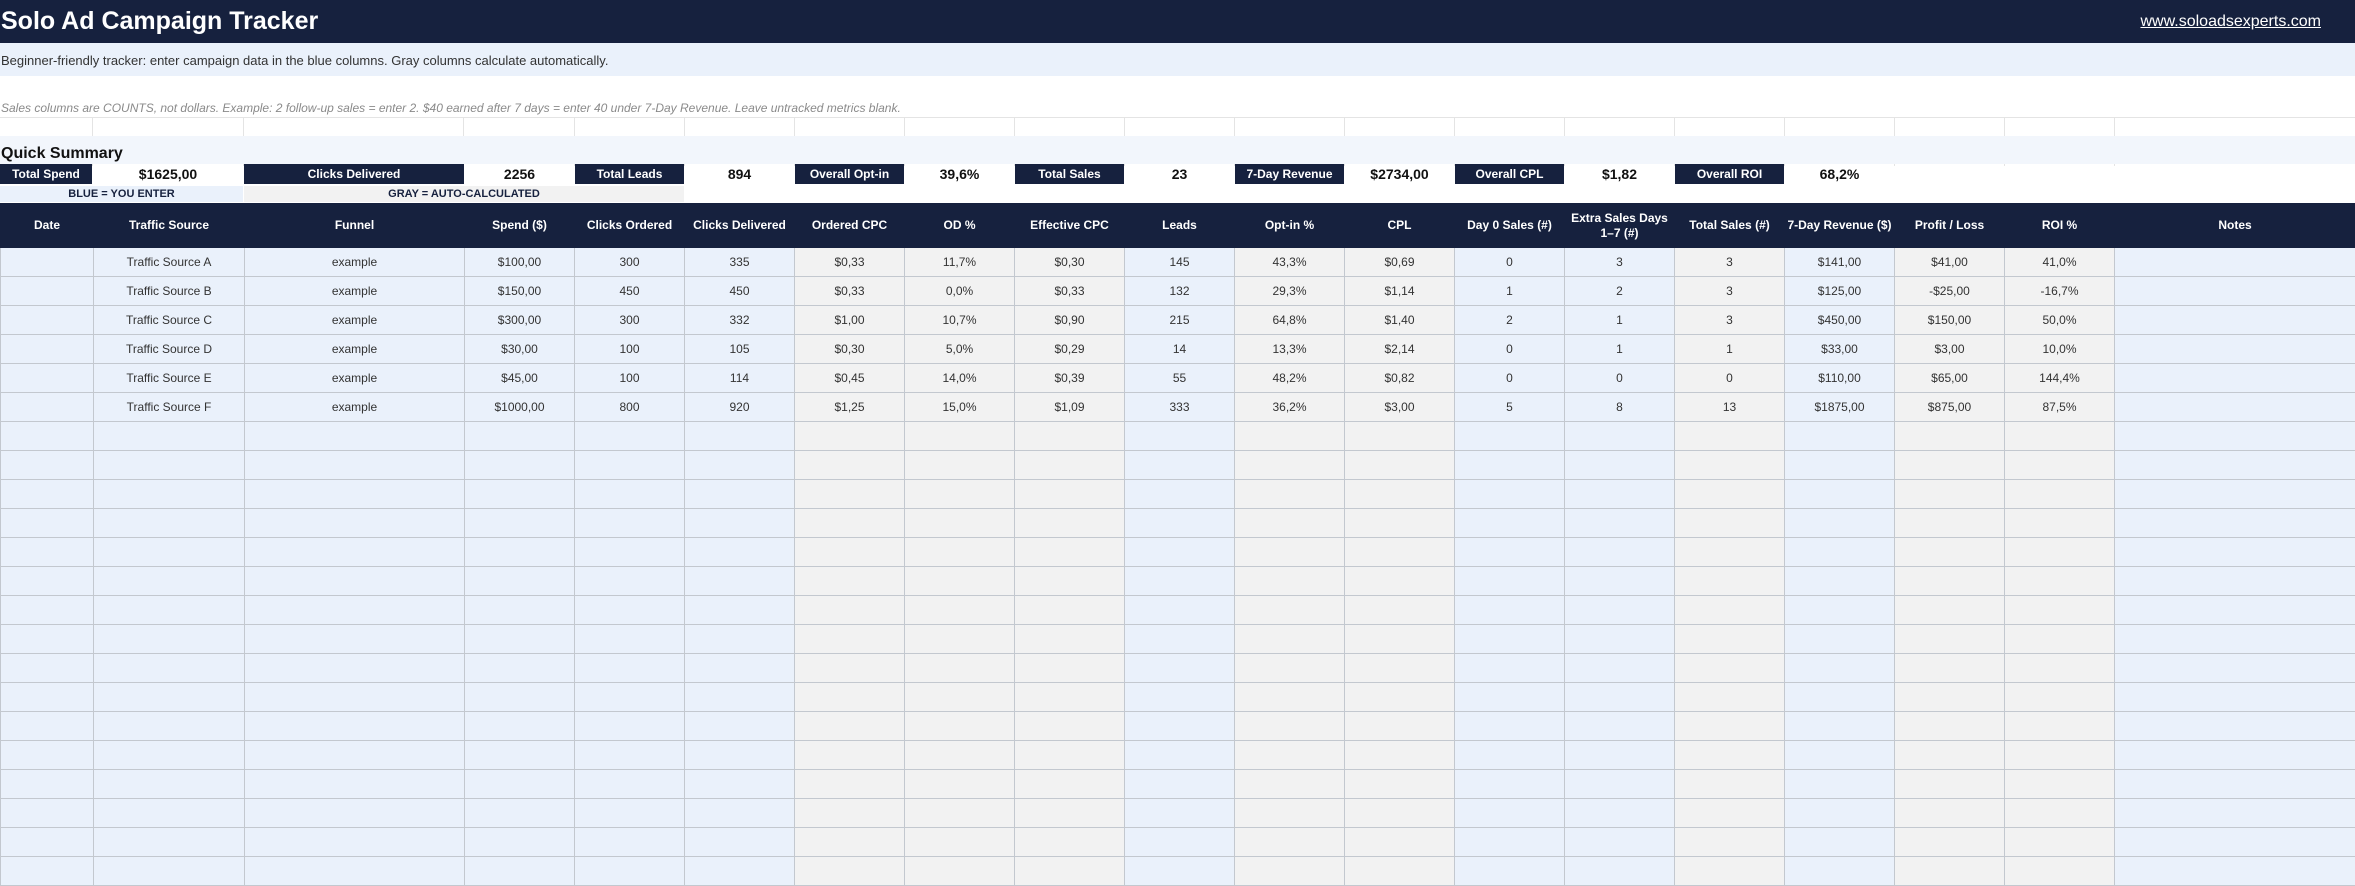 This screenshot has width=2355, height=886. Describe the element at coordinates (1400, 349) in the screenshot. I see `table-cell: $2,14` at that location.